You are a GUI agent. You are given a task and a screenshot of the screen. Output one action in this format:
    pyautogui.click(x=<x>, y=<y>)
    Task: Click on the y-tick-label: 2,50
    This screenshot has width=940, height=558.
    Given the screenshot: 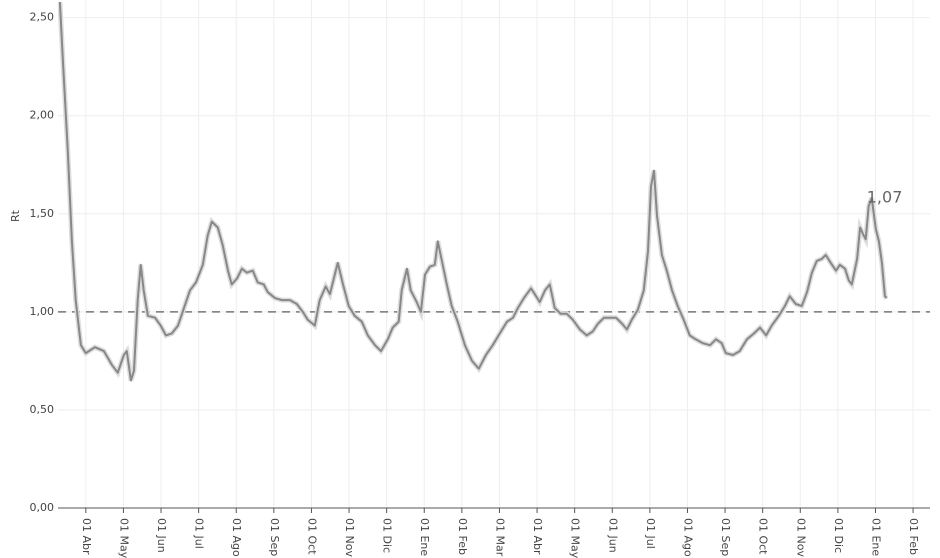 What is the action you would take?
    pyautogui.click(x=42, y=17)
    